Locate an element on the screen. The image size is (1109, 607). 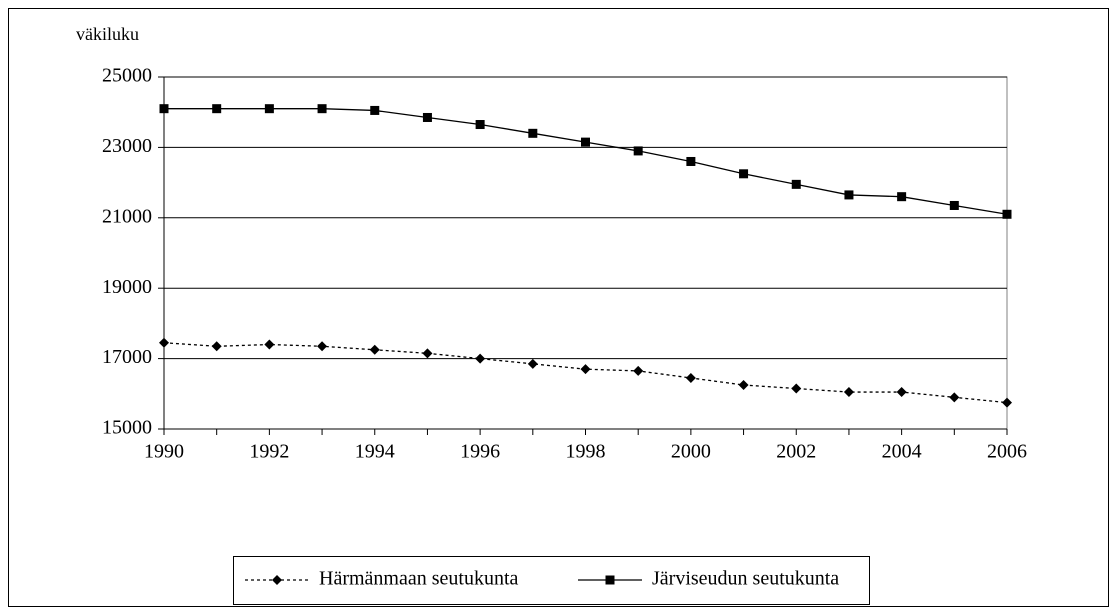
y-tick-label: 15000 is located at coordinates (127, 428).